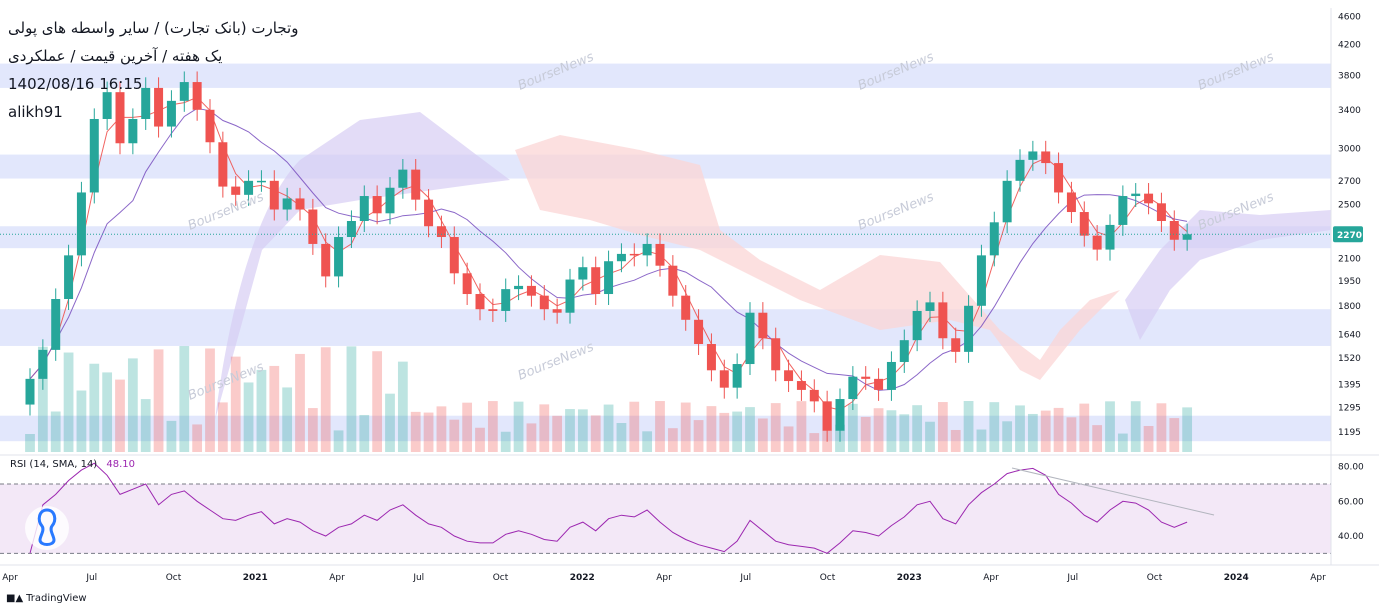 The height and width of the screenshot is (613, 1379). I want to click on rsi-tick-label: 60.00, so click(1351, 502).